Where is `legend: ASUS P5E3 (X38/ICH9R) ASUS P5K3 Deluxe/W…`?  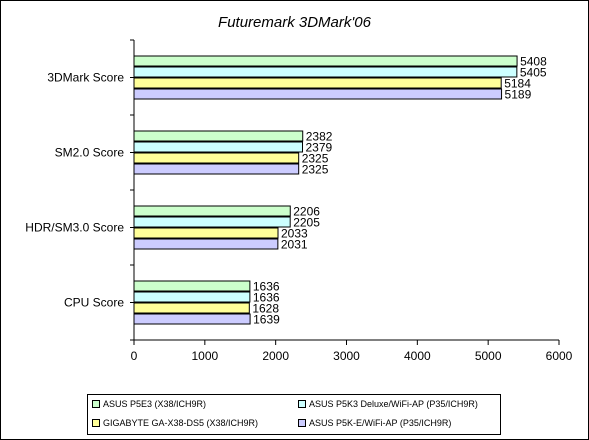
legend: ASUS P5E3 (X38/ICH9R) ASUS P5K3 Deluxe/W… is located at coordinates (294, 414).